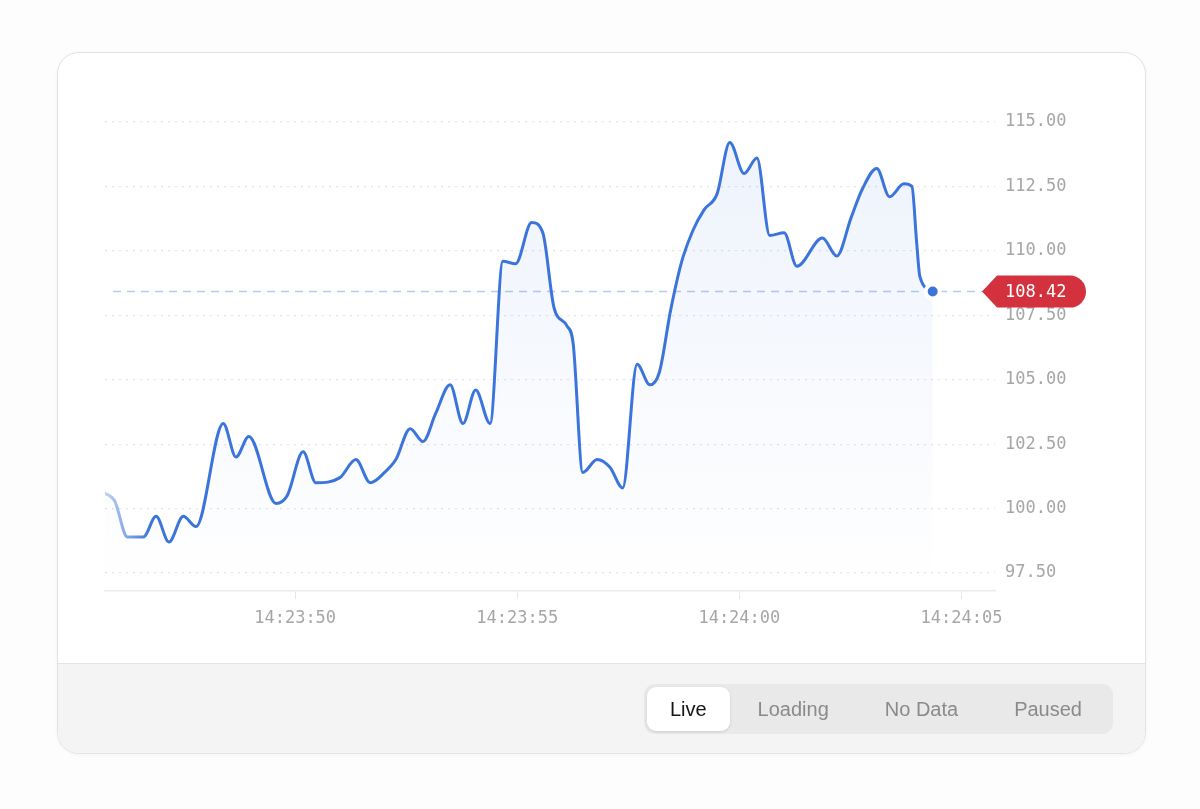 Image resolution: width=1200 pixels, height=809 pixels. Describe the element at coordinates (1036, 249) in the screenshot. I see `y-tick-label: 110.00` at that location.